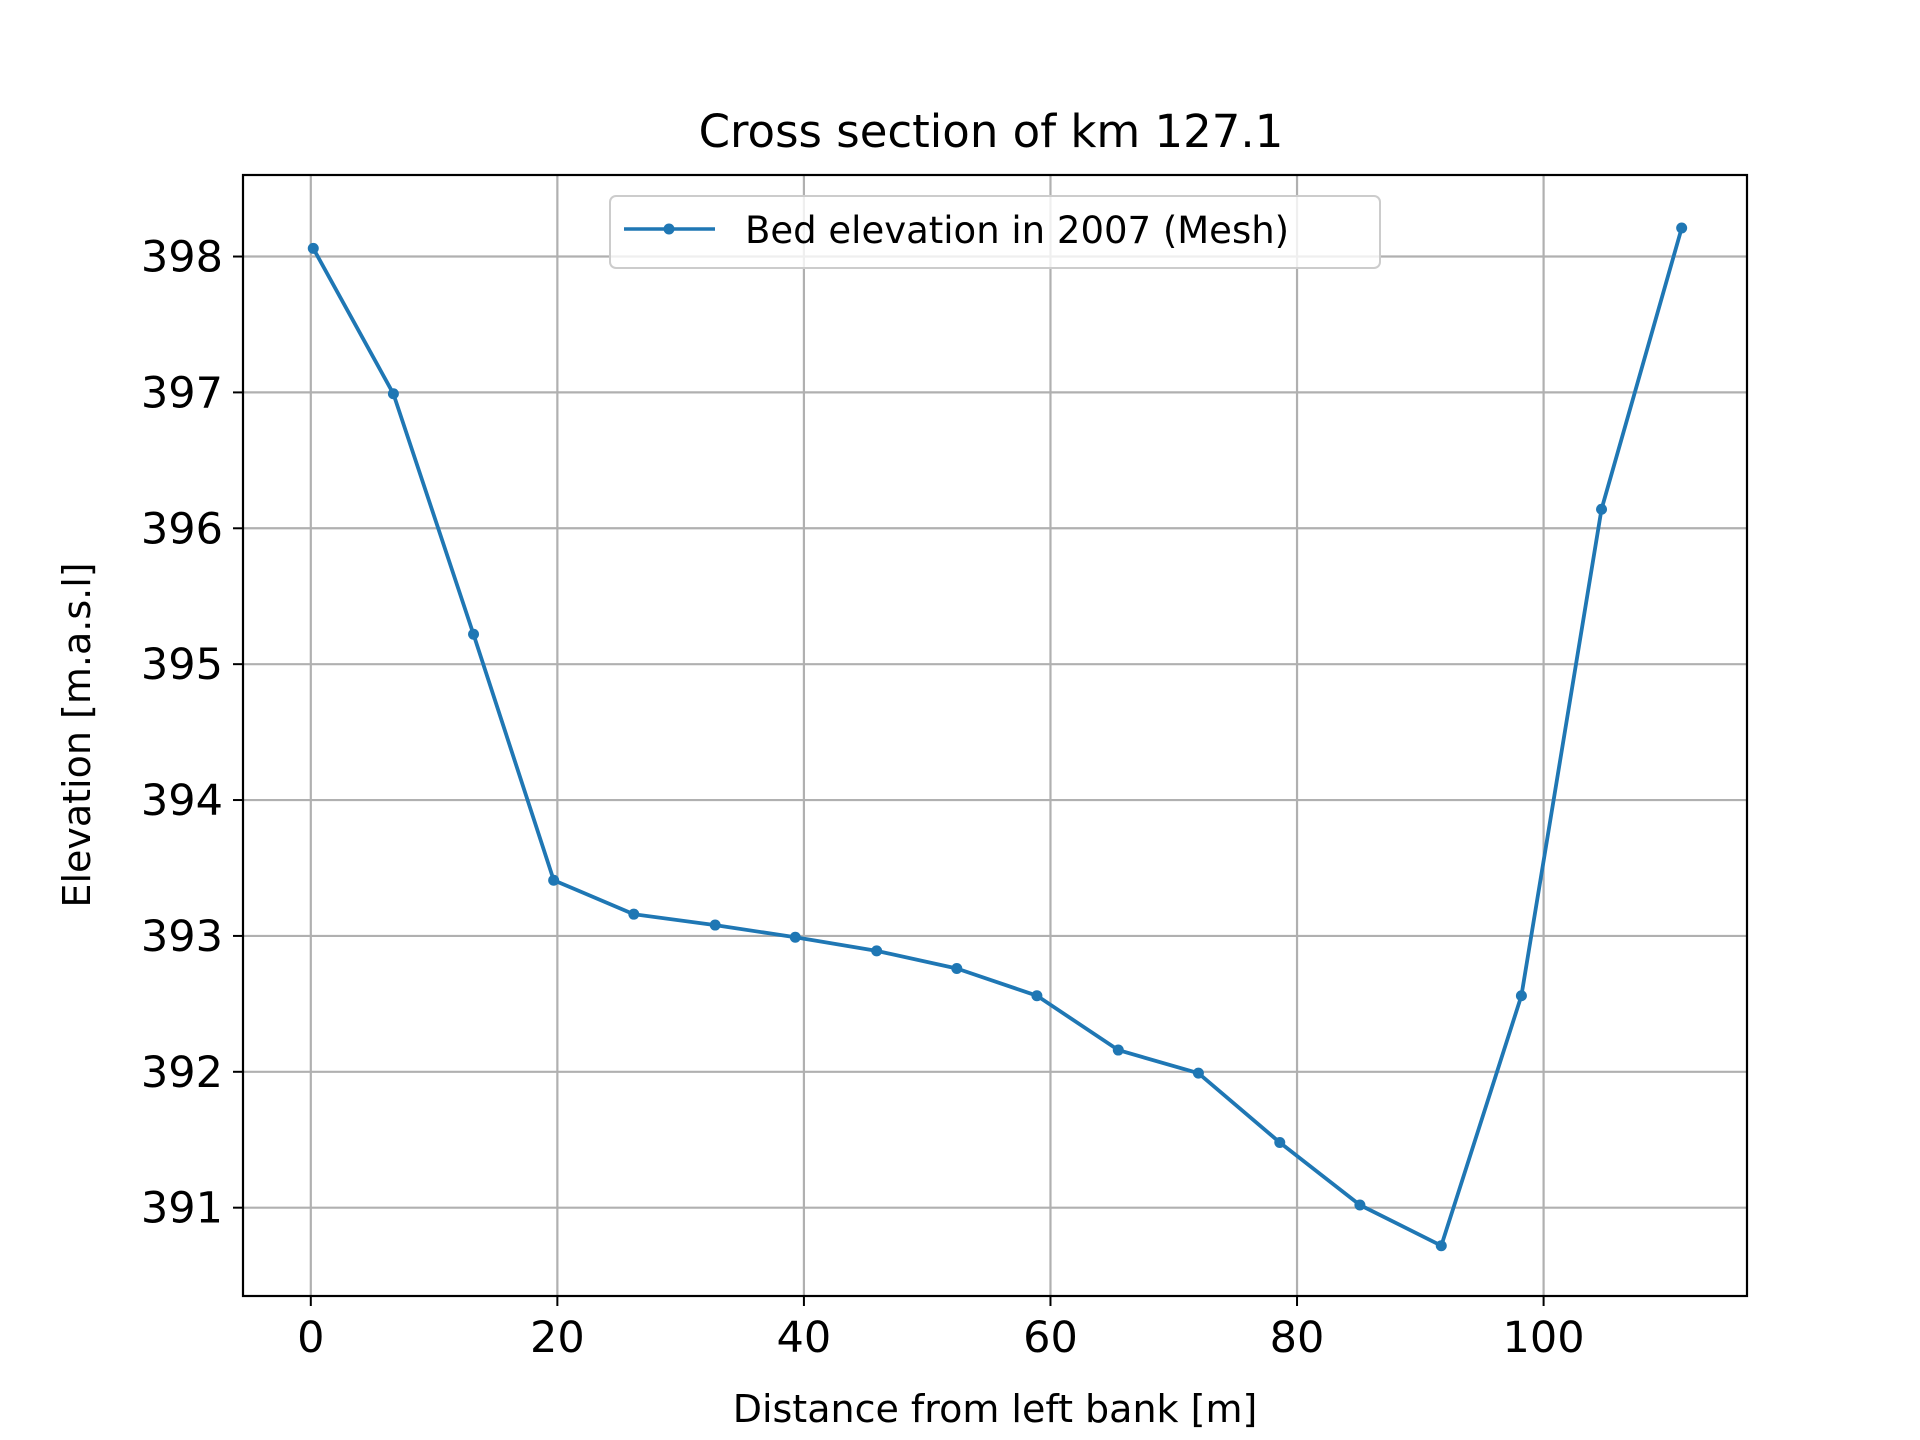  Describe the element at coordinates (182, 1073) in the screenshot. I see `y-tick-label: 392` at that location.